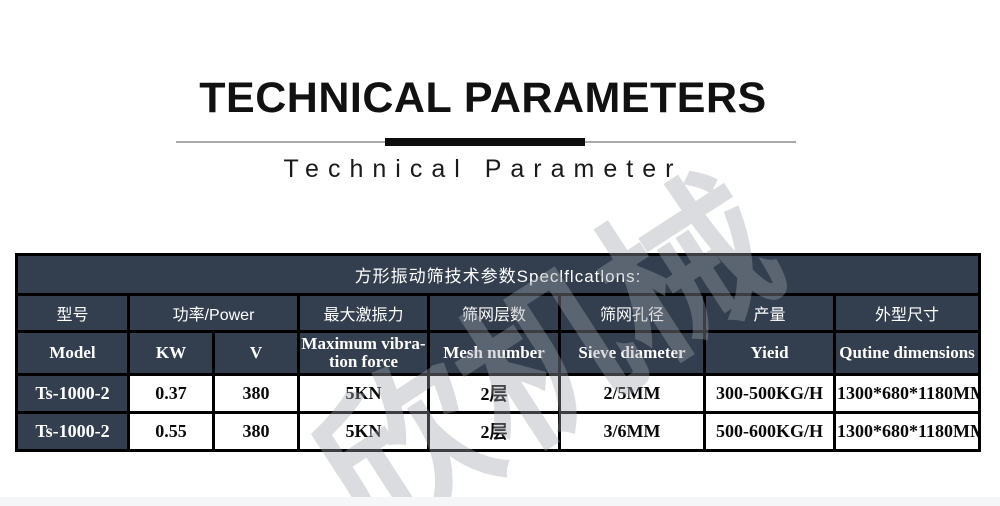 Image resolution: width=1000 pixels, height=506 pixels. What do you see at coordinates (632, 393) in the screenshot?
I see `cell-sieve: 2/5MM` at bounding box center [632, 393].